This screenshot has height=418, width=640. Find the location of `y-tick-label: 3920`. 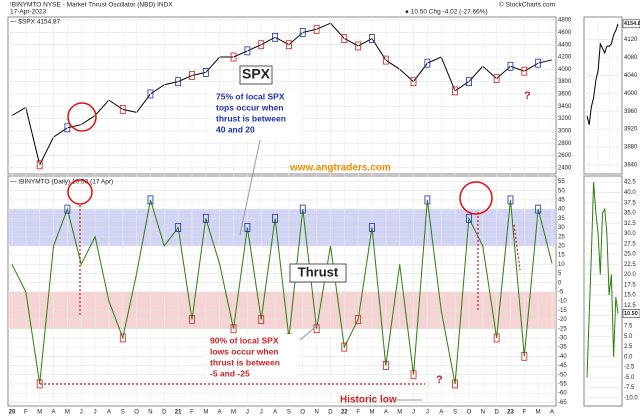

y-tick-label: 3920 is located at coordinates (631, 130).